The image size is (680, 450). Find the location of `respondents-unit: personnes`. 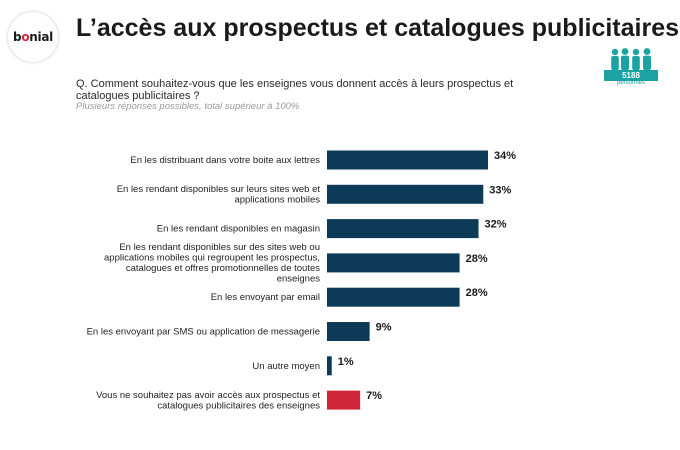

respondents-unit: personnes is located at coordinates (631, 83).